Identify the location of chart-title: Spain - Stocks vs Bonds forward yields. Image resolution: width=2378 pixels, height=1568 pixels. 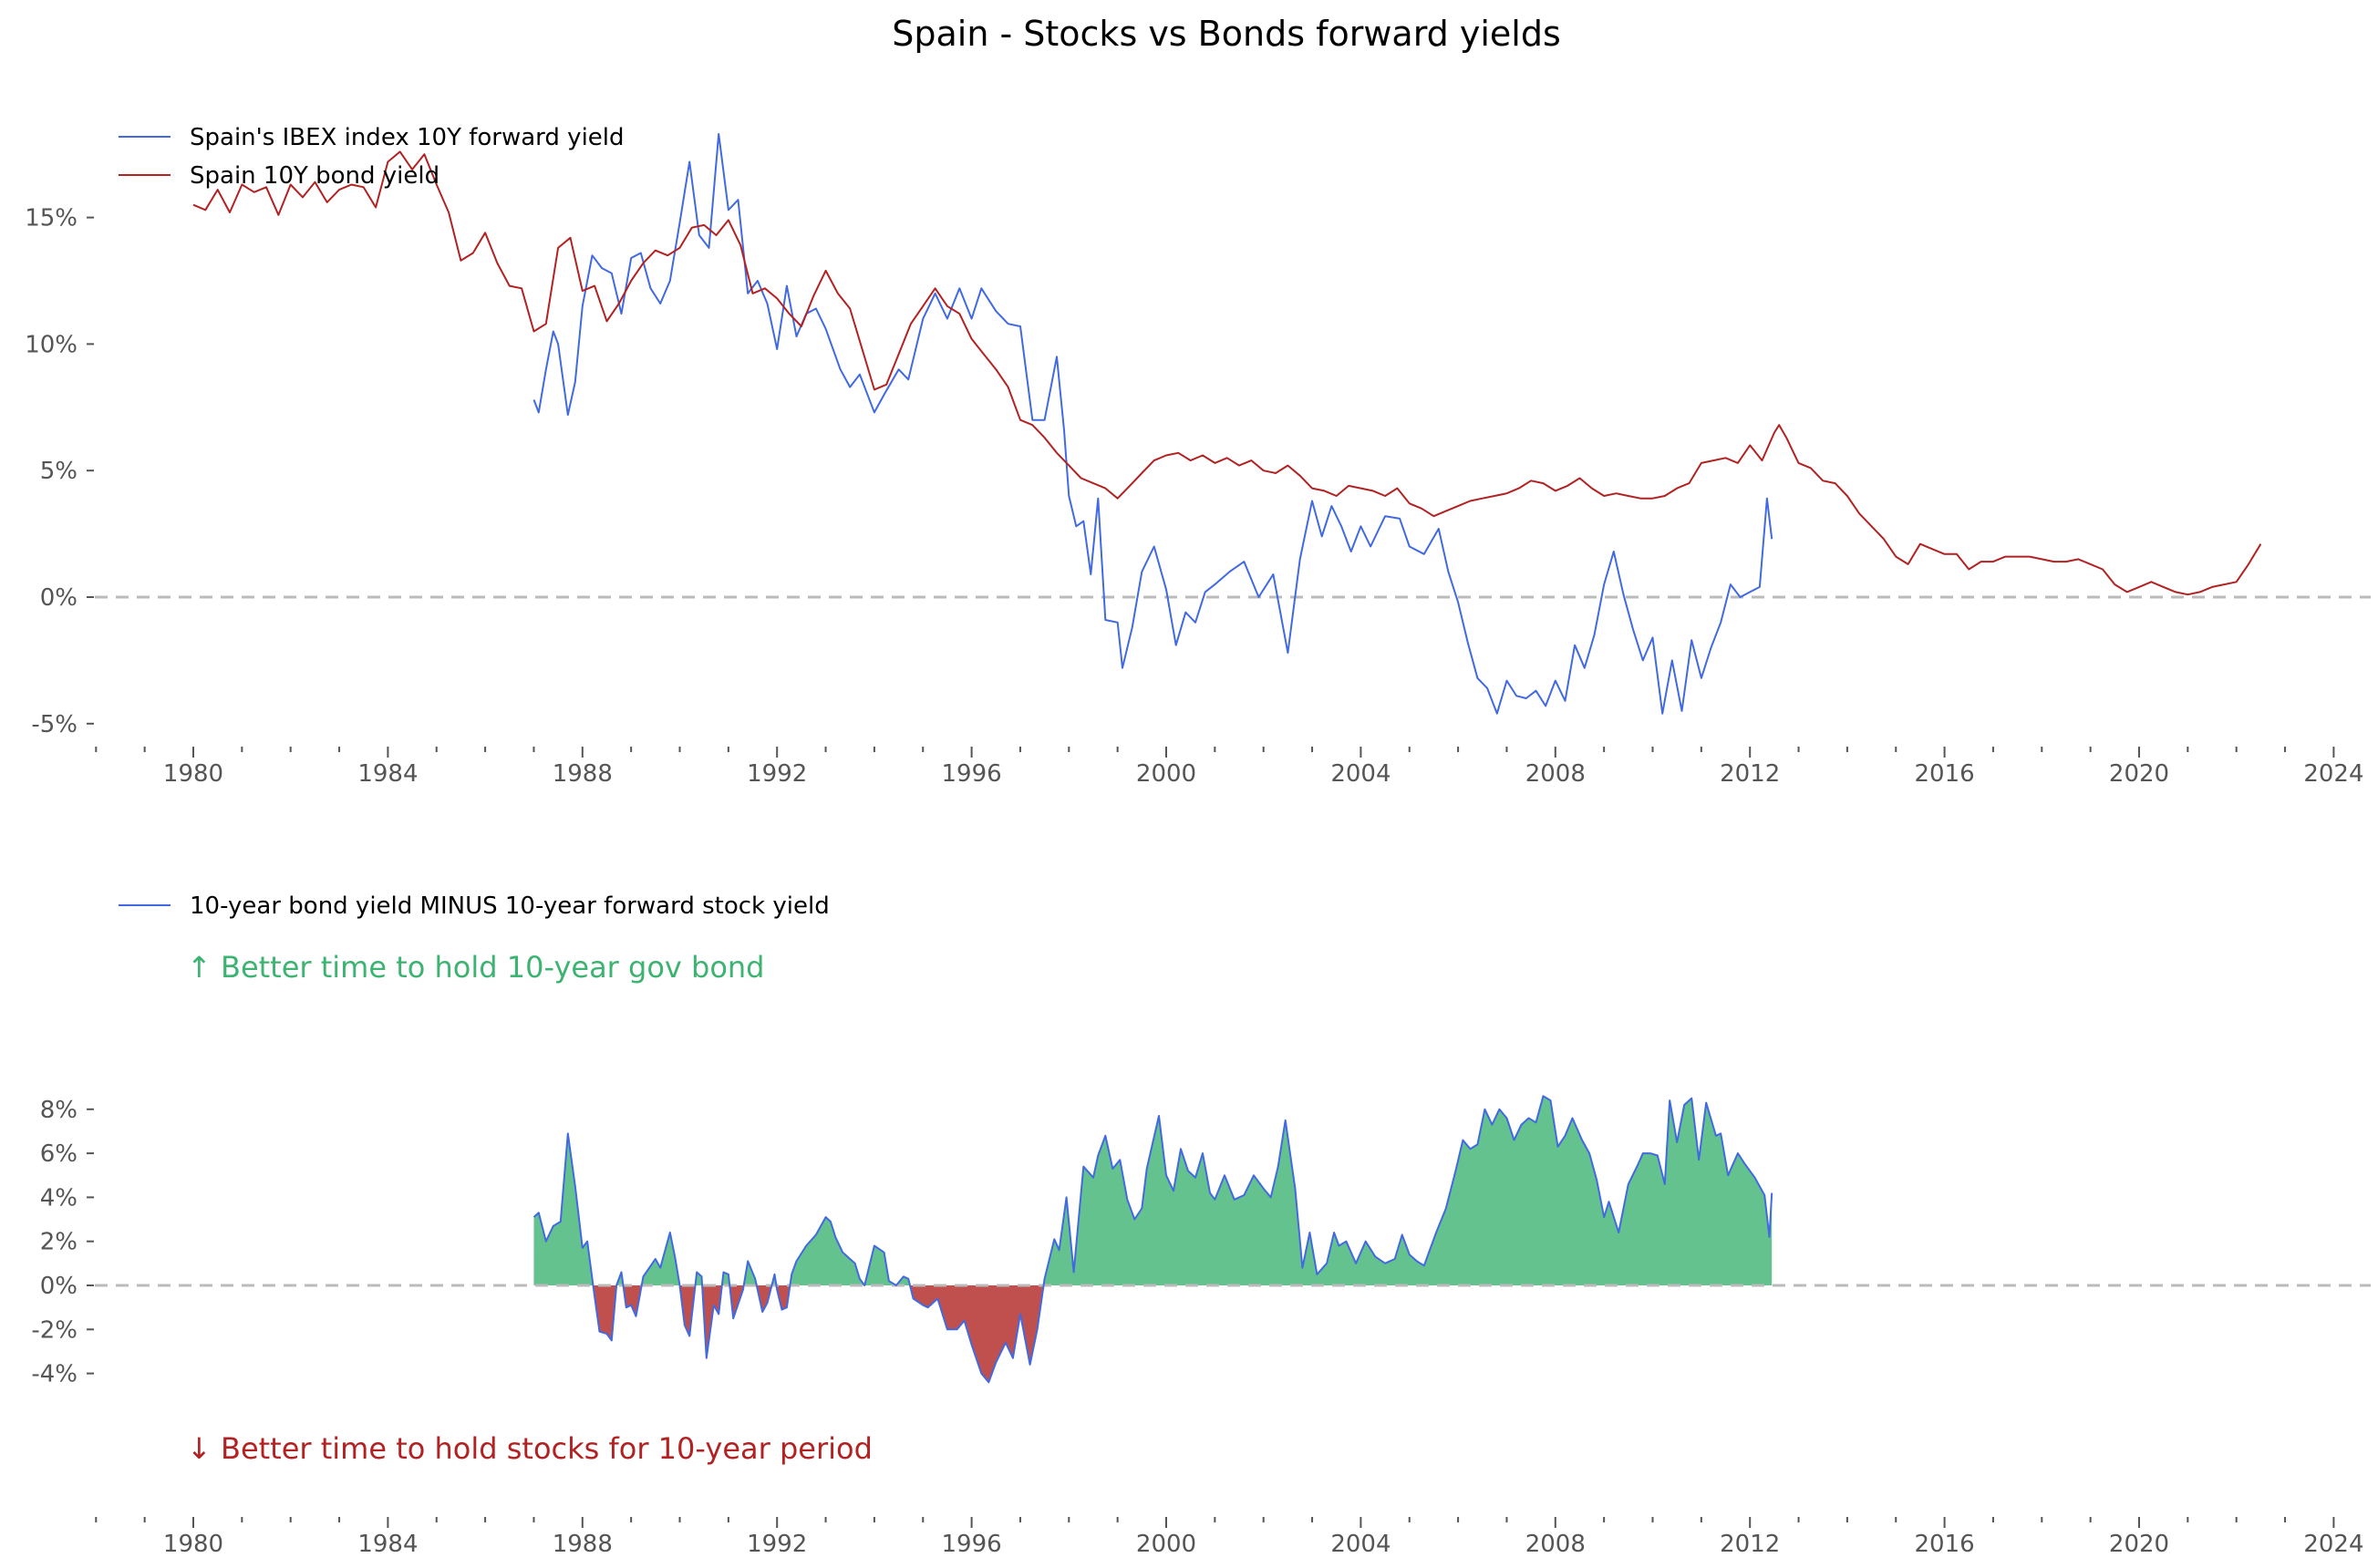
(1226, 34).